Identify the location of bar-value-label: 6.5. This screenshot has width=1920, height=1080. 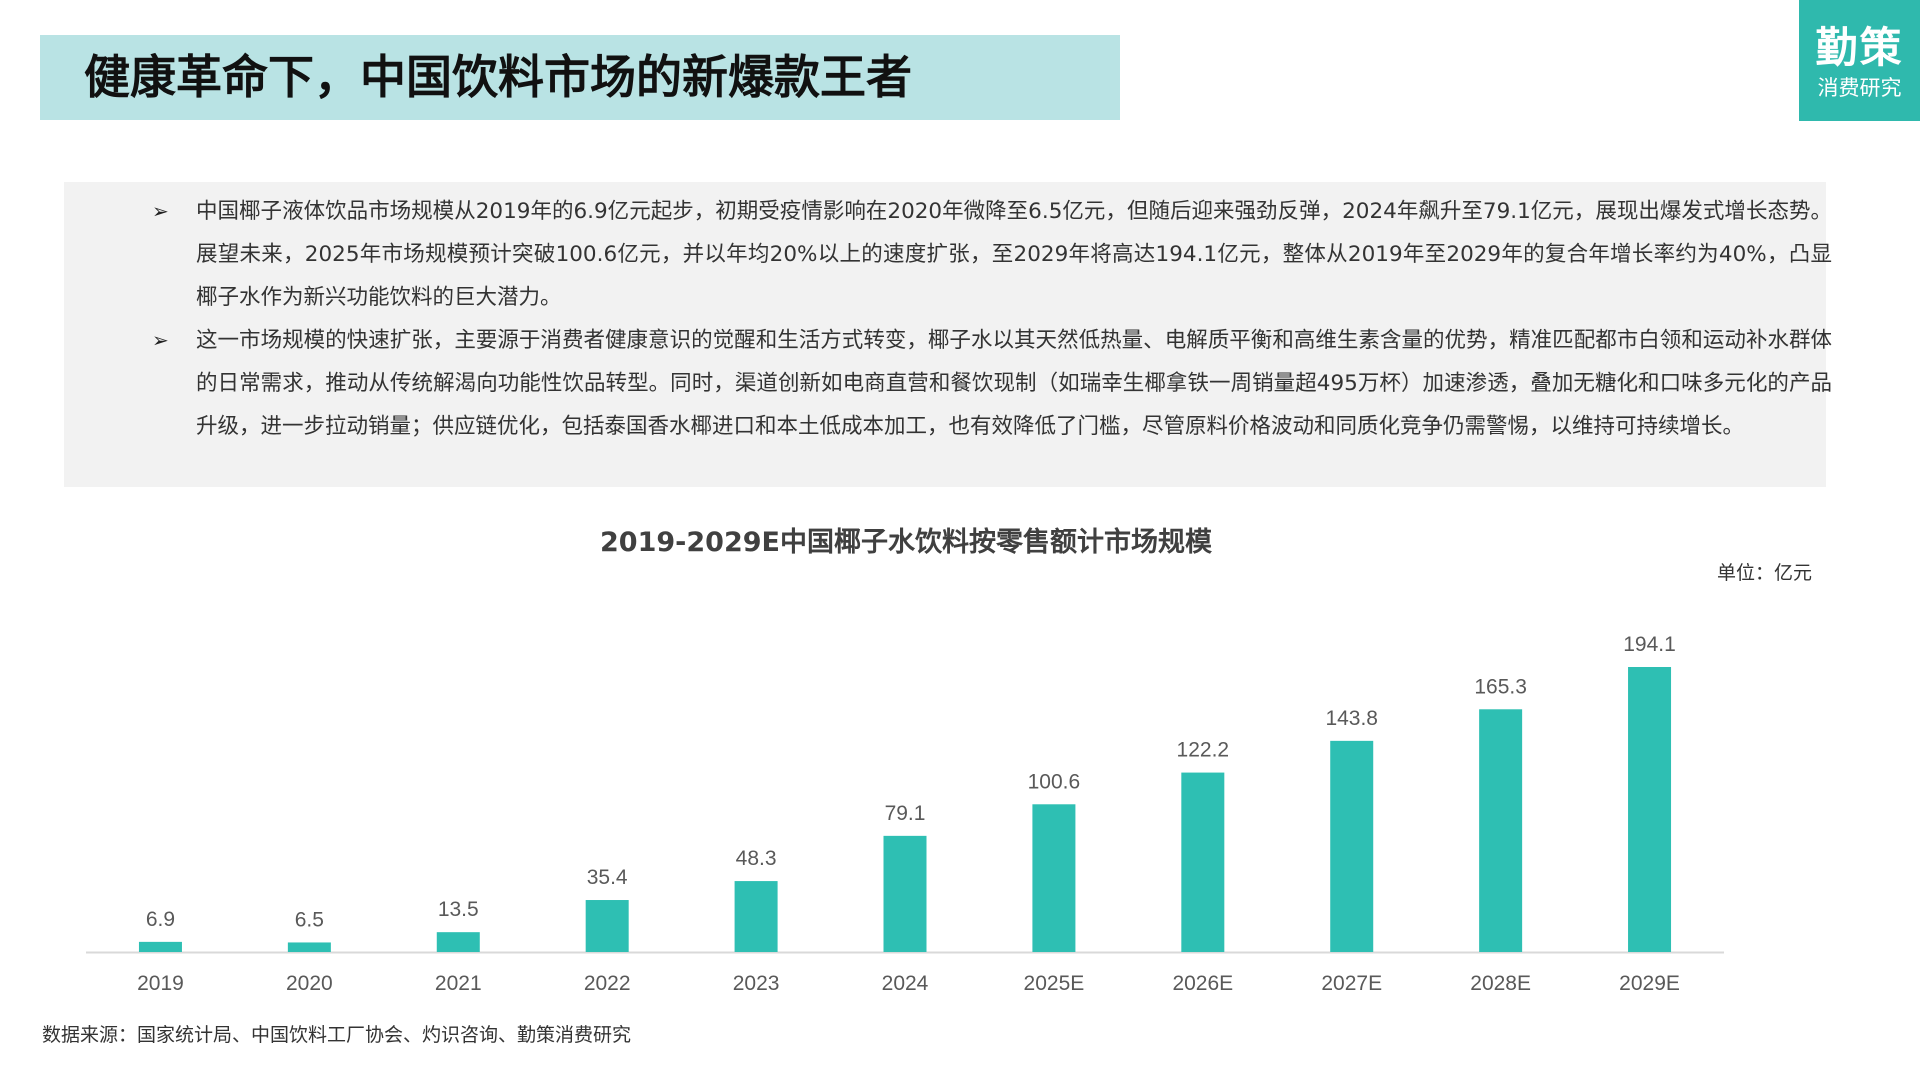
(309, 919).